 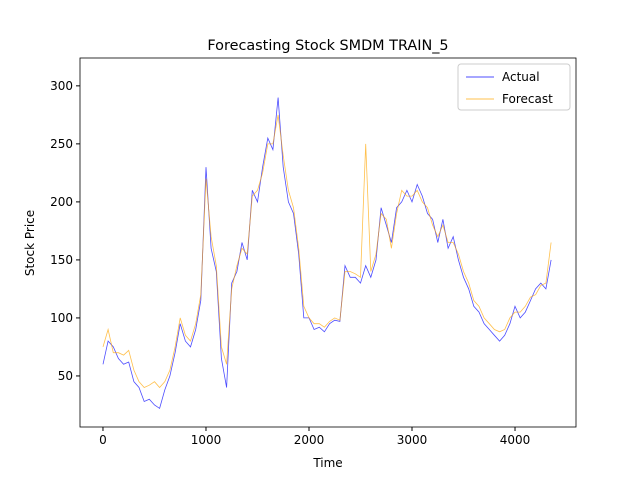 I want to click on y-tick-label: 150, so click(x=61, y=260).